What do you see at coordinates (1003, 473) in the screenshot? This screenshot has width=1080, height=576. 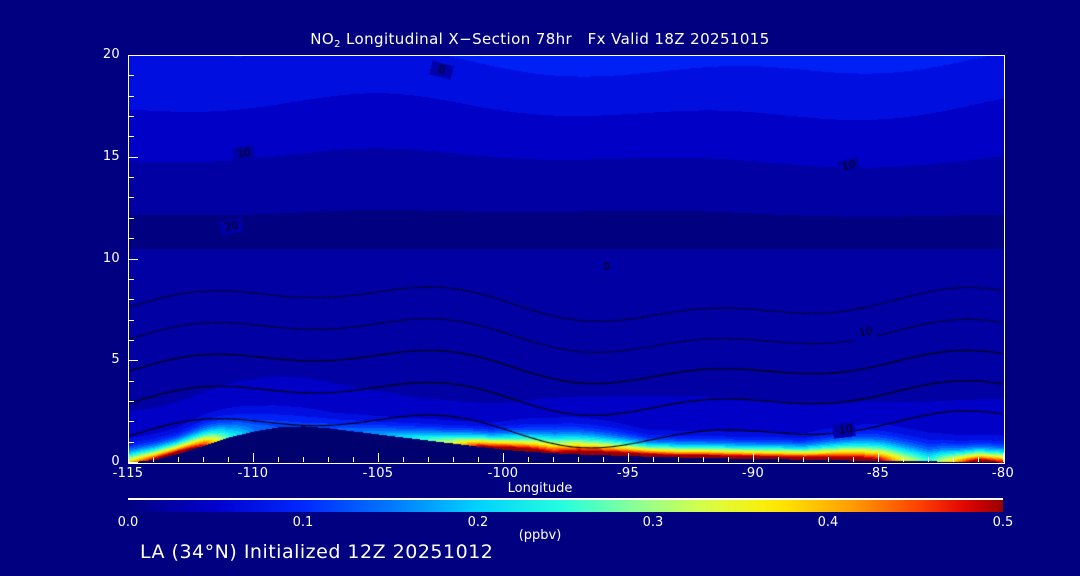 I see `x-axis-tick-label: -80` at bounding box center [1003, 473].